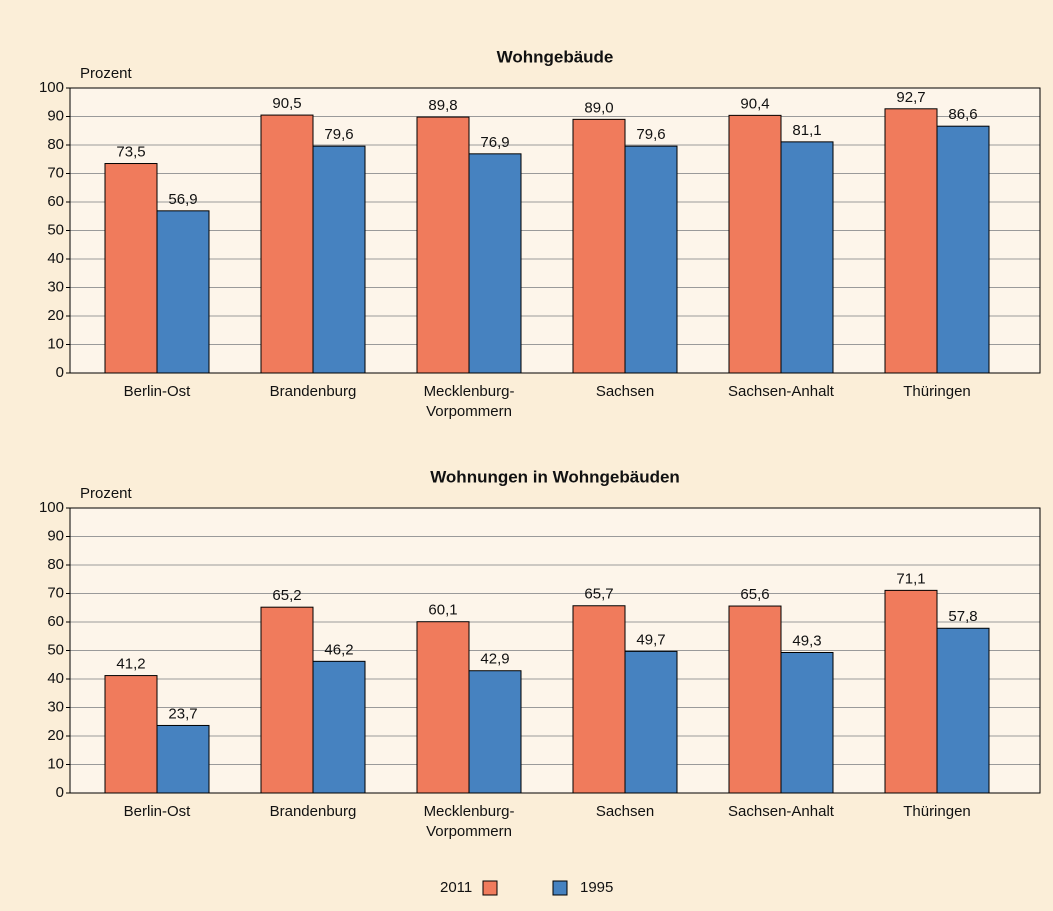  I want to click on x-tick-label: Thüringen, so click(937, 811).